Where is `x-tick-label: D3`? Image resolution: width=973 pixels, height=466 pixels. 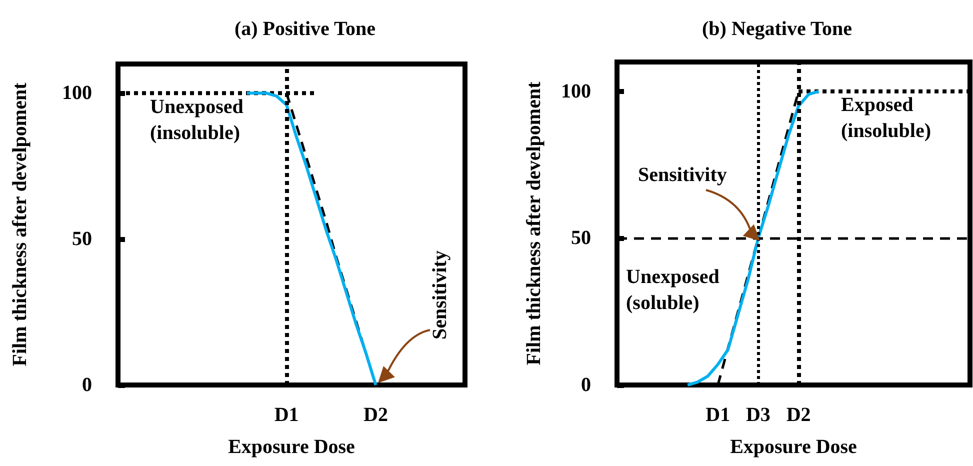
x-tick-label: D3 is located at coordinates (758, 415).